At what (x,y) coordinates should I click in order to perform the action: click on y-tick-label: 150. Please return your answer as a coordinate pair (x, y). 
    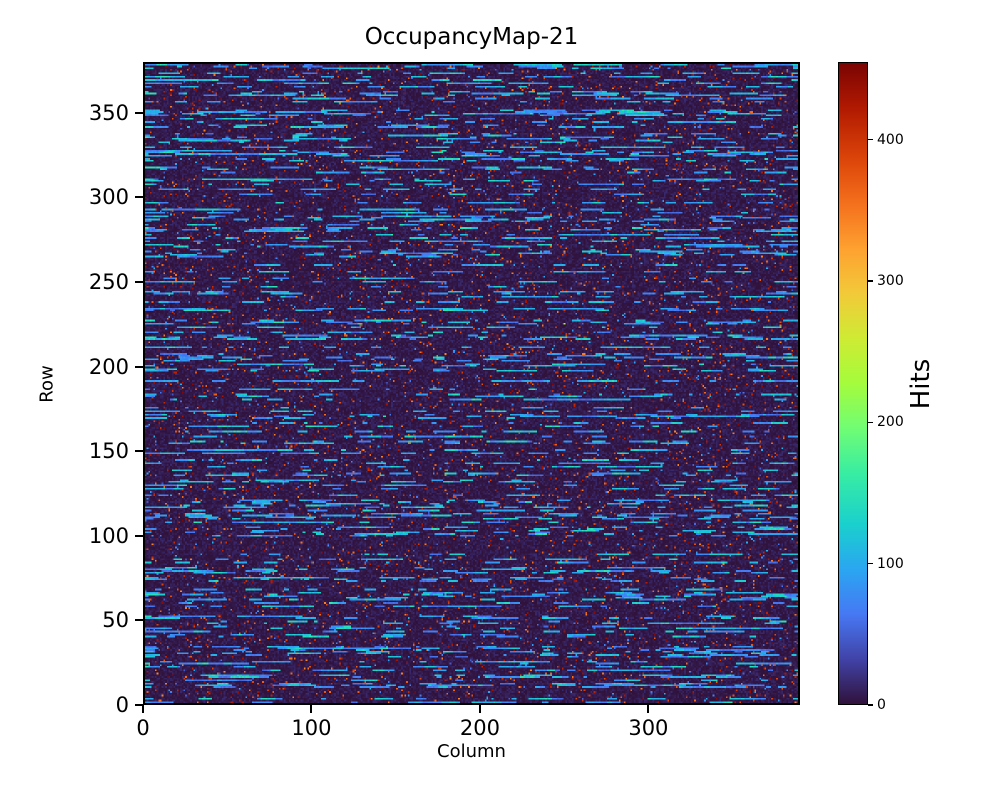
    Looking at the image, I should click on (108, 451).